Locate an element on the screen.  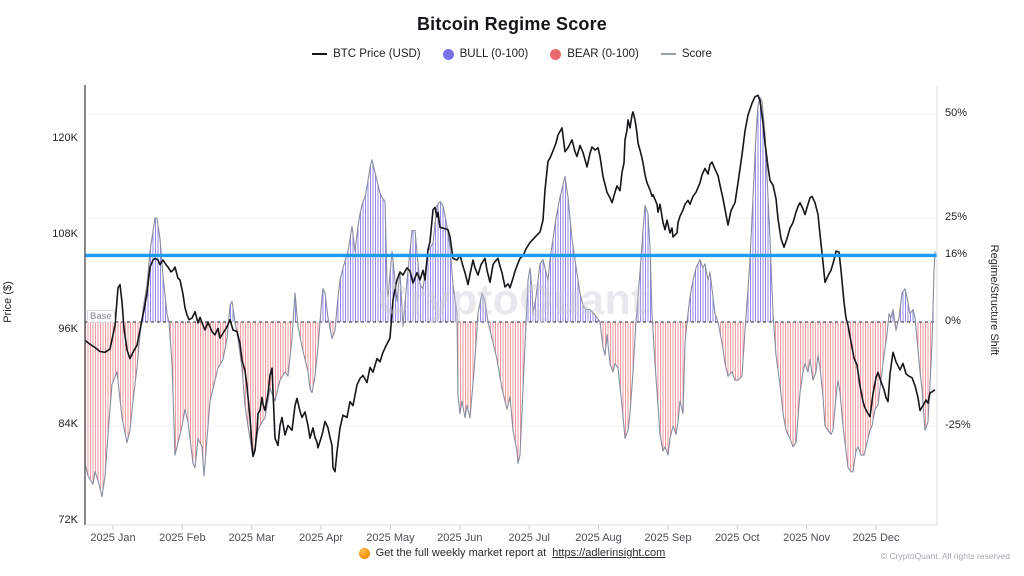
legend-item-btc-price: BTC Price (USD) is located at coordinates (366, 54).